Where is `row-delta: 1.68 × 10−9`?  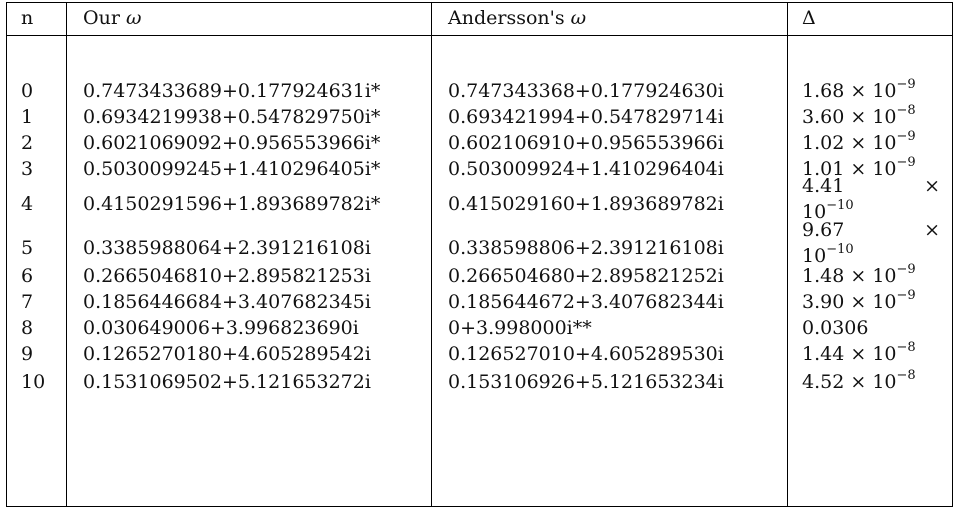
row-delta: 1.68 × 10−9 is located at coordinates (871, 91).